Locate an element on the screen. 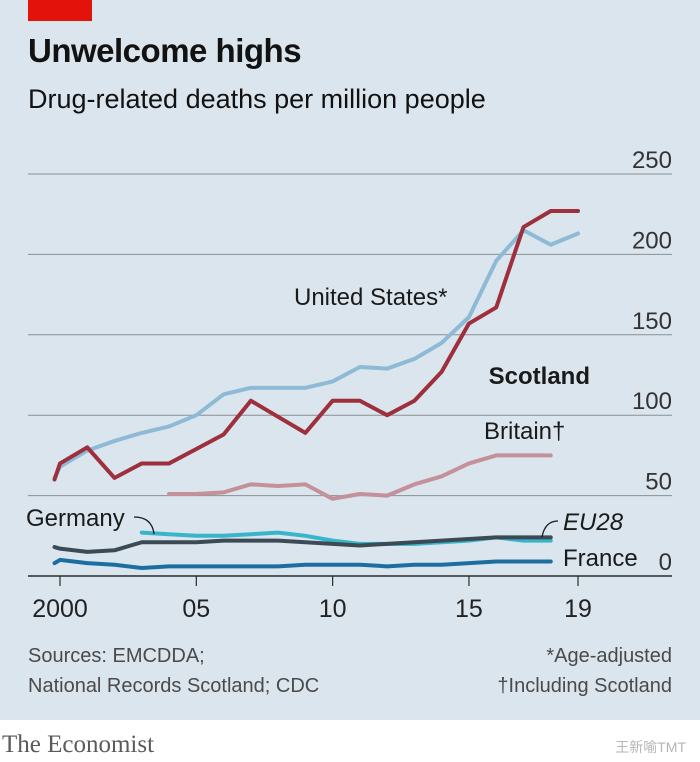 The image size is (700, 762). x-tick-label-2000: 2000 is located at coordinates (60, 609).